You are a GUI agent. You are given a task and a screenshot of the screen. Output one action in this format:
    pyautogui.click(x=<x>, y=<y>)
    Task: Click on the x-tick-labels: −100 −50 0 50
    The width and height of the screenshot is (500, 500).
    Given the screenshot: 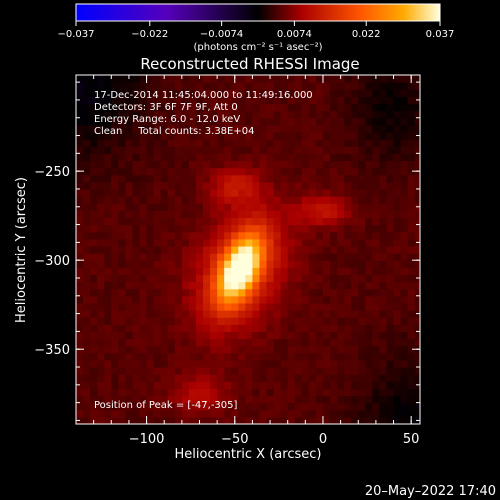 What is the action you would take?
    pyautogui.click(x=274, y=439)
    